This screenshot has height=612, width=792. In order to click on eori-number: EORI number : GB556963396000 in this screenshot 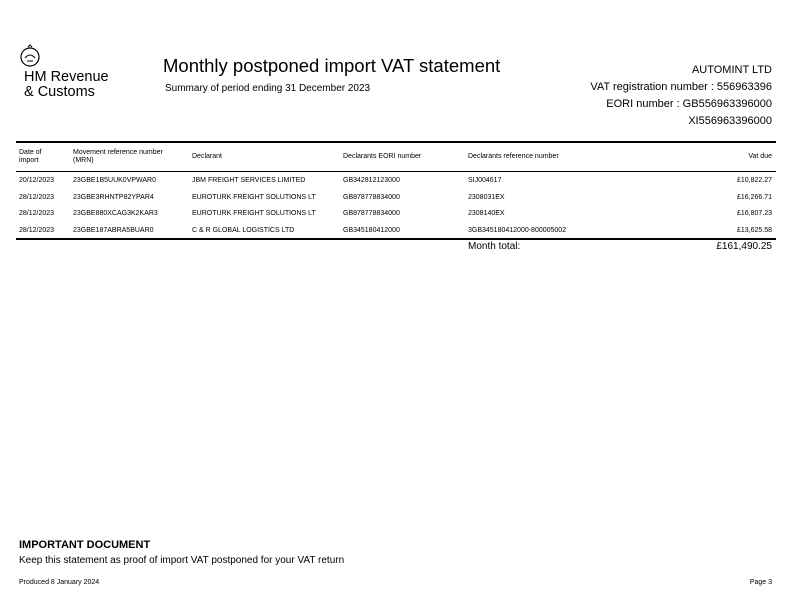, I will do `click(689, 104)`.